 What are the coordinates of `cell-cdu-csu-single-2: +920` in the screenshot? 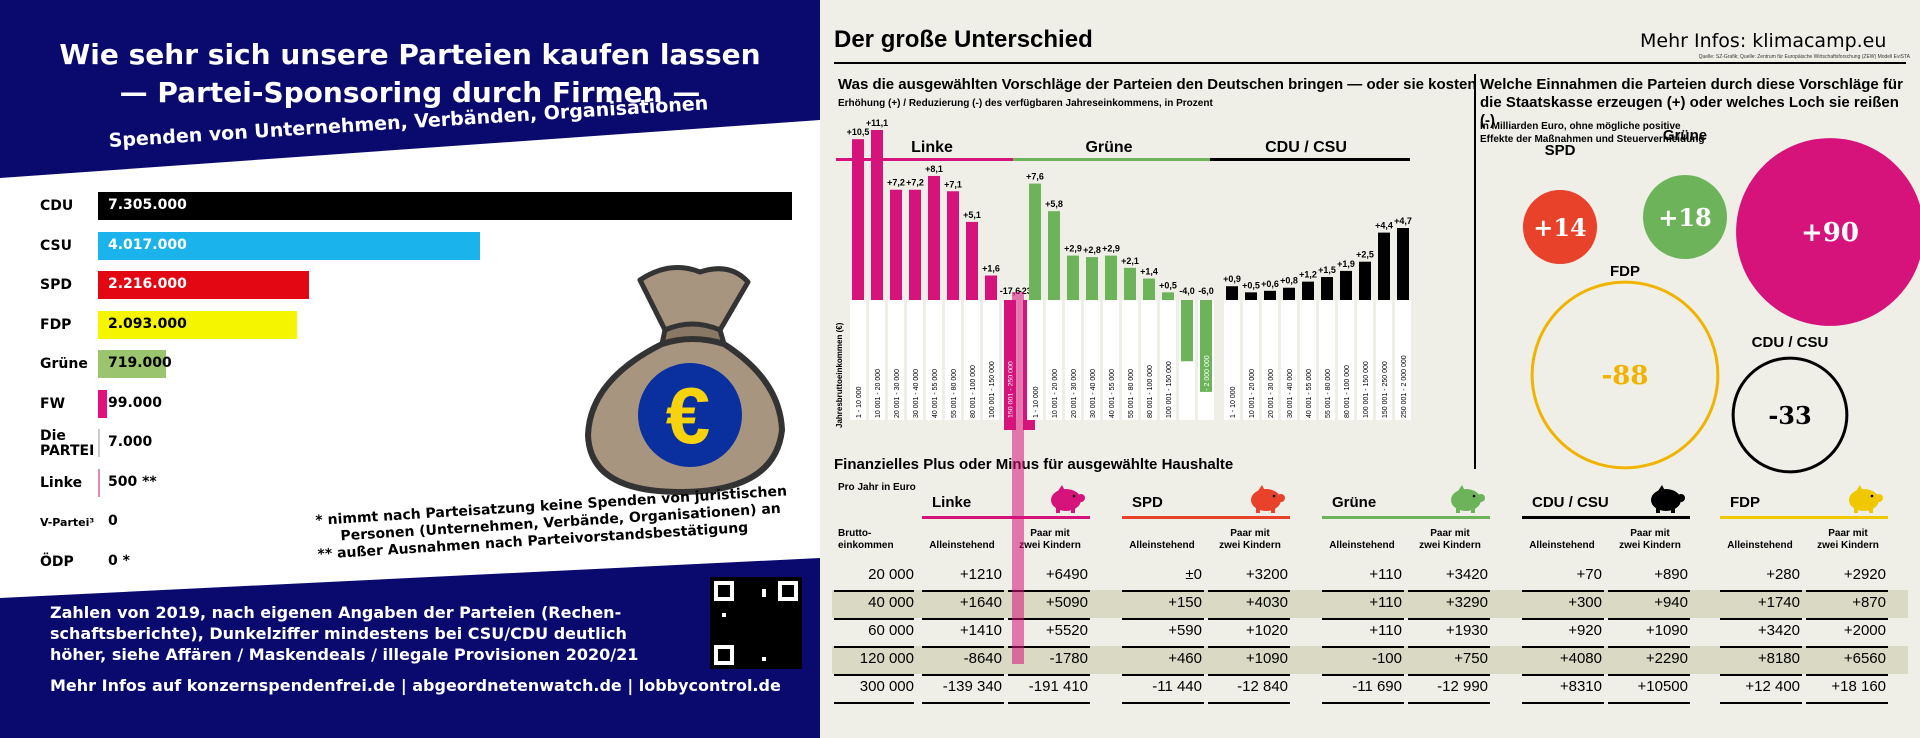 It's located at (1585, 630).